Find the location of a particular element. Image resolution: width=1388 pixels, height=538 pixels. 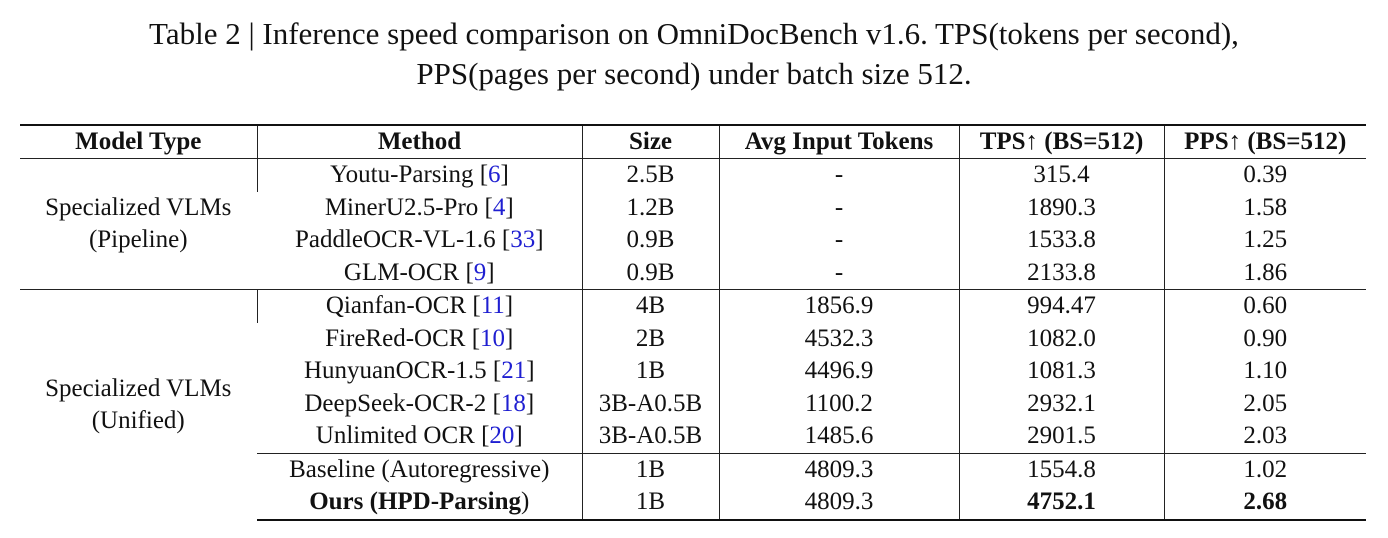

pps-cell: 1.25 is located at coordinates (1264, 240).